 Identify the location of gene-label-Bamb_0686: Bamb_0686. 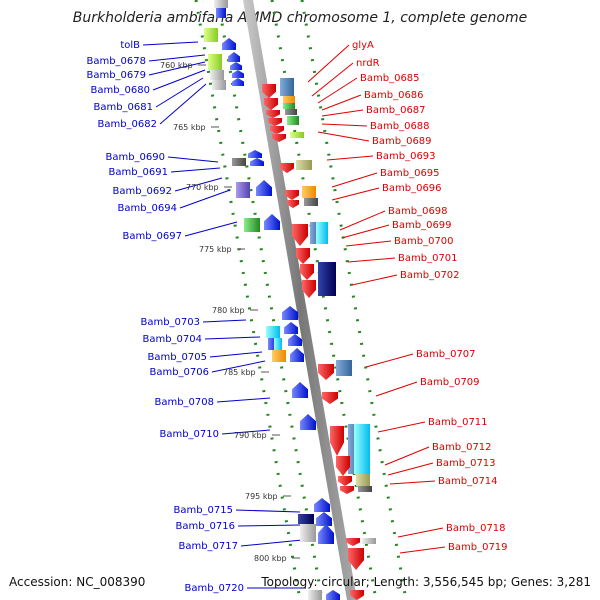
(394, 95).